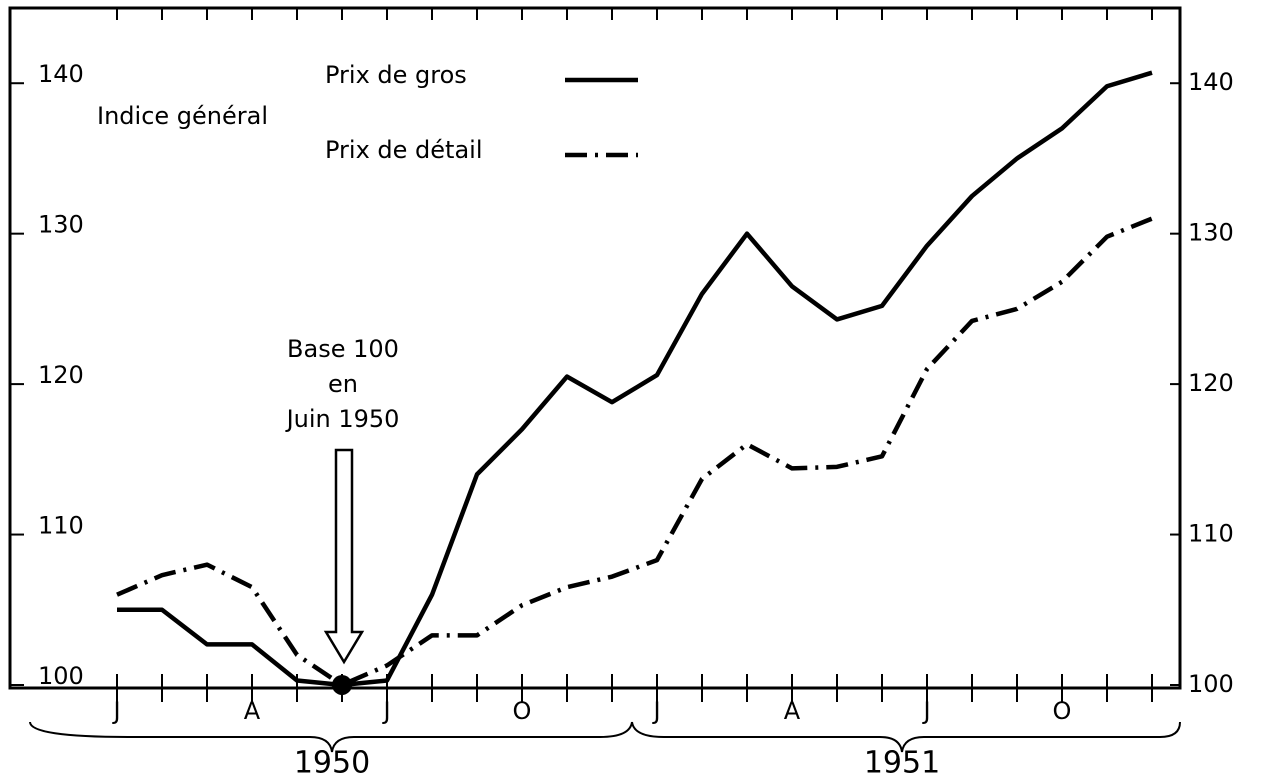 The width and height of the screenshot is (1271, 778). What do you see at coordinates (343, 349) in the screenshot?
I see `annotation: Base 100` at bounding box center [343, 349].